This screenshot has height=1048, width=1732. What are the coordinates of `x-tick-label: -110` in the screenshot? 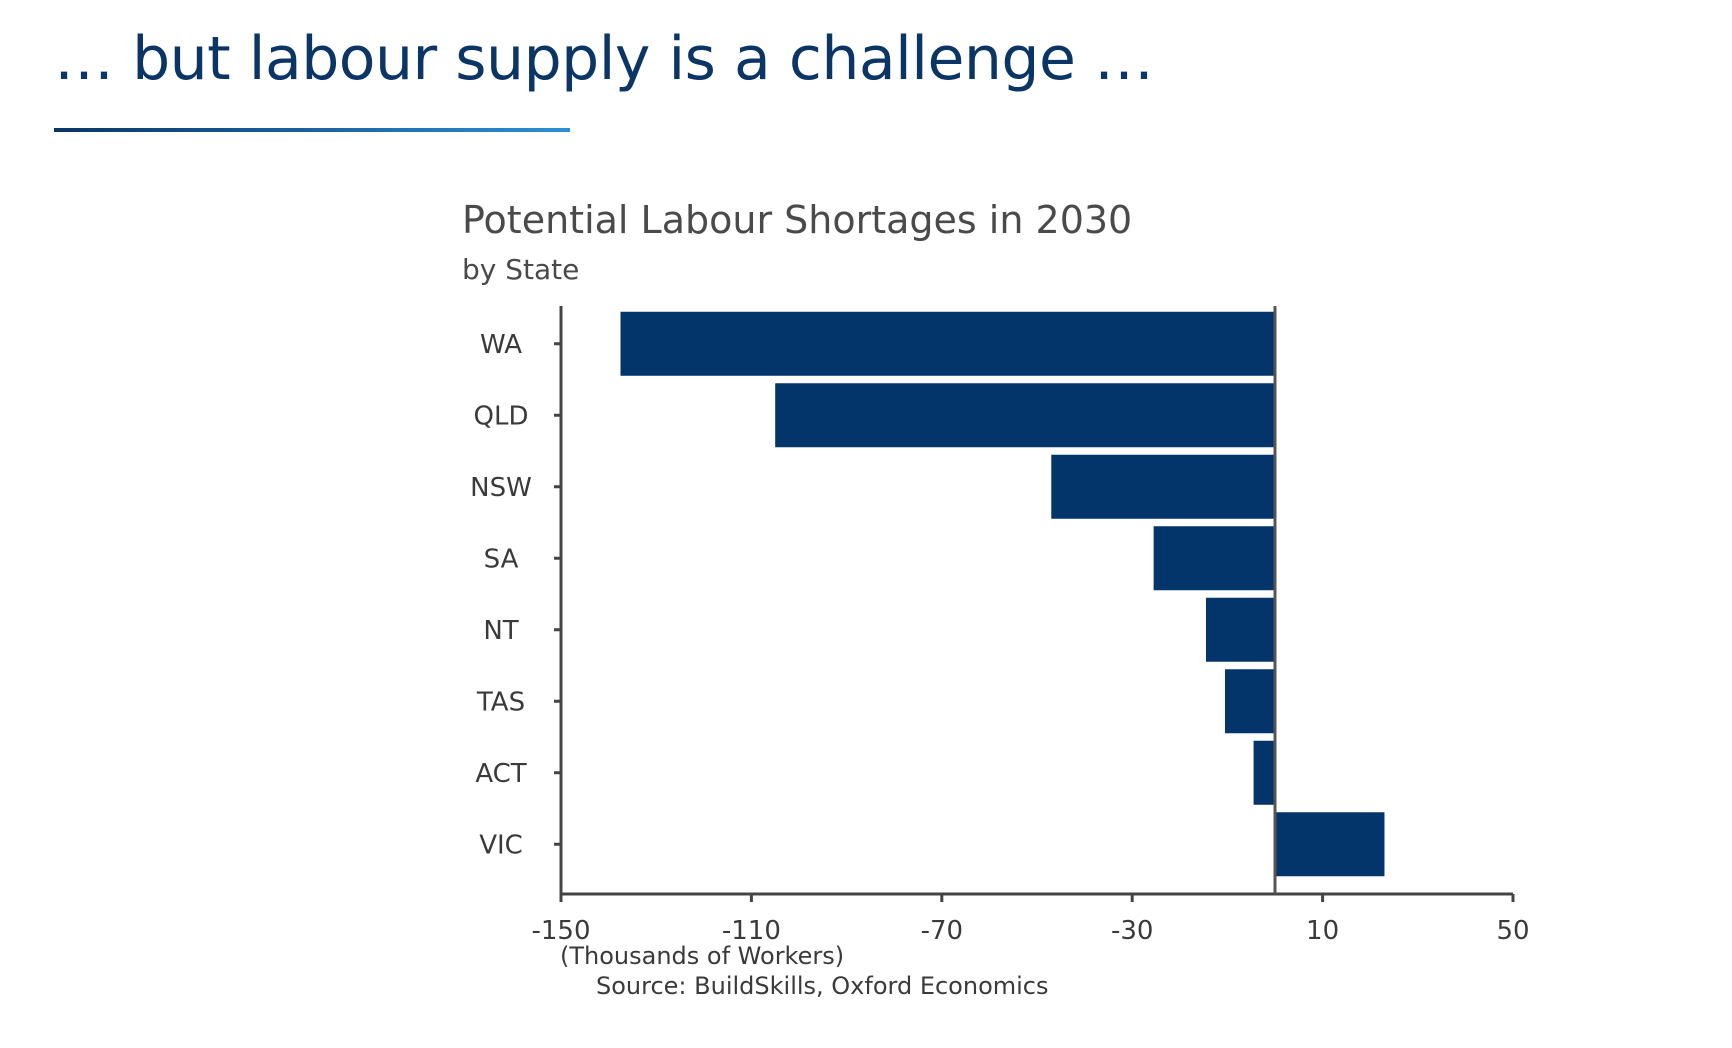 It's located at (751, 931).